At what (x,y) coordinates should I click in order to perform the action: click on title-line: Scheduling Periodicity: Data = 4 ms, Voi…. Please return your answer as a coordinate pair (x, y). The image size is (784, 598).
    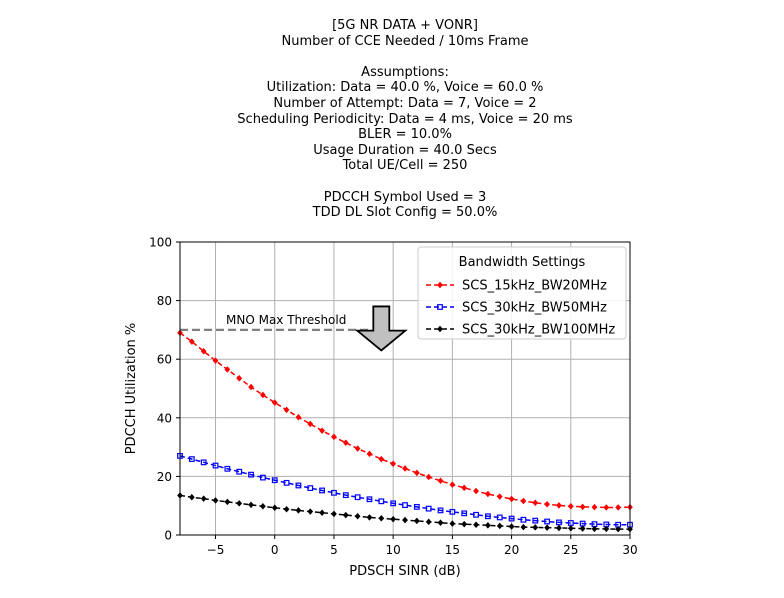
    Looking at the image, I should click on (405, 119).